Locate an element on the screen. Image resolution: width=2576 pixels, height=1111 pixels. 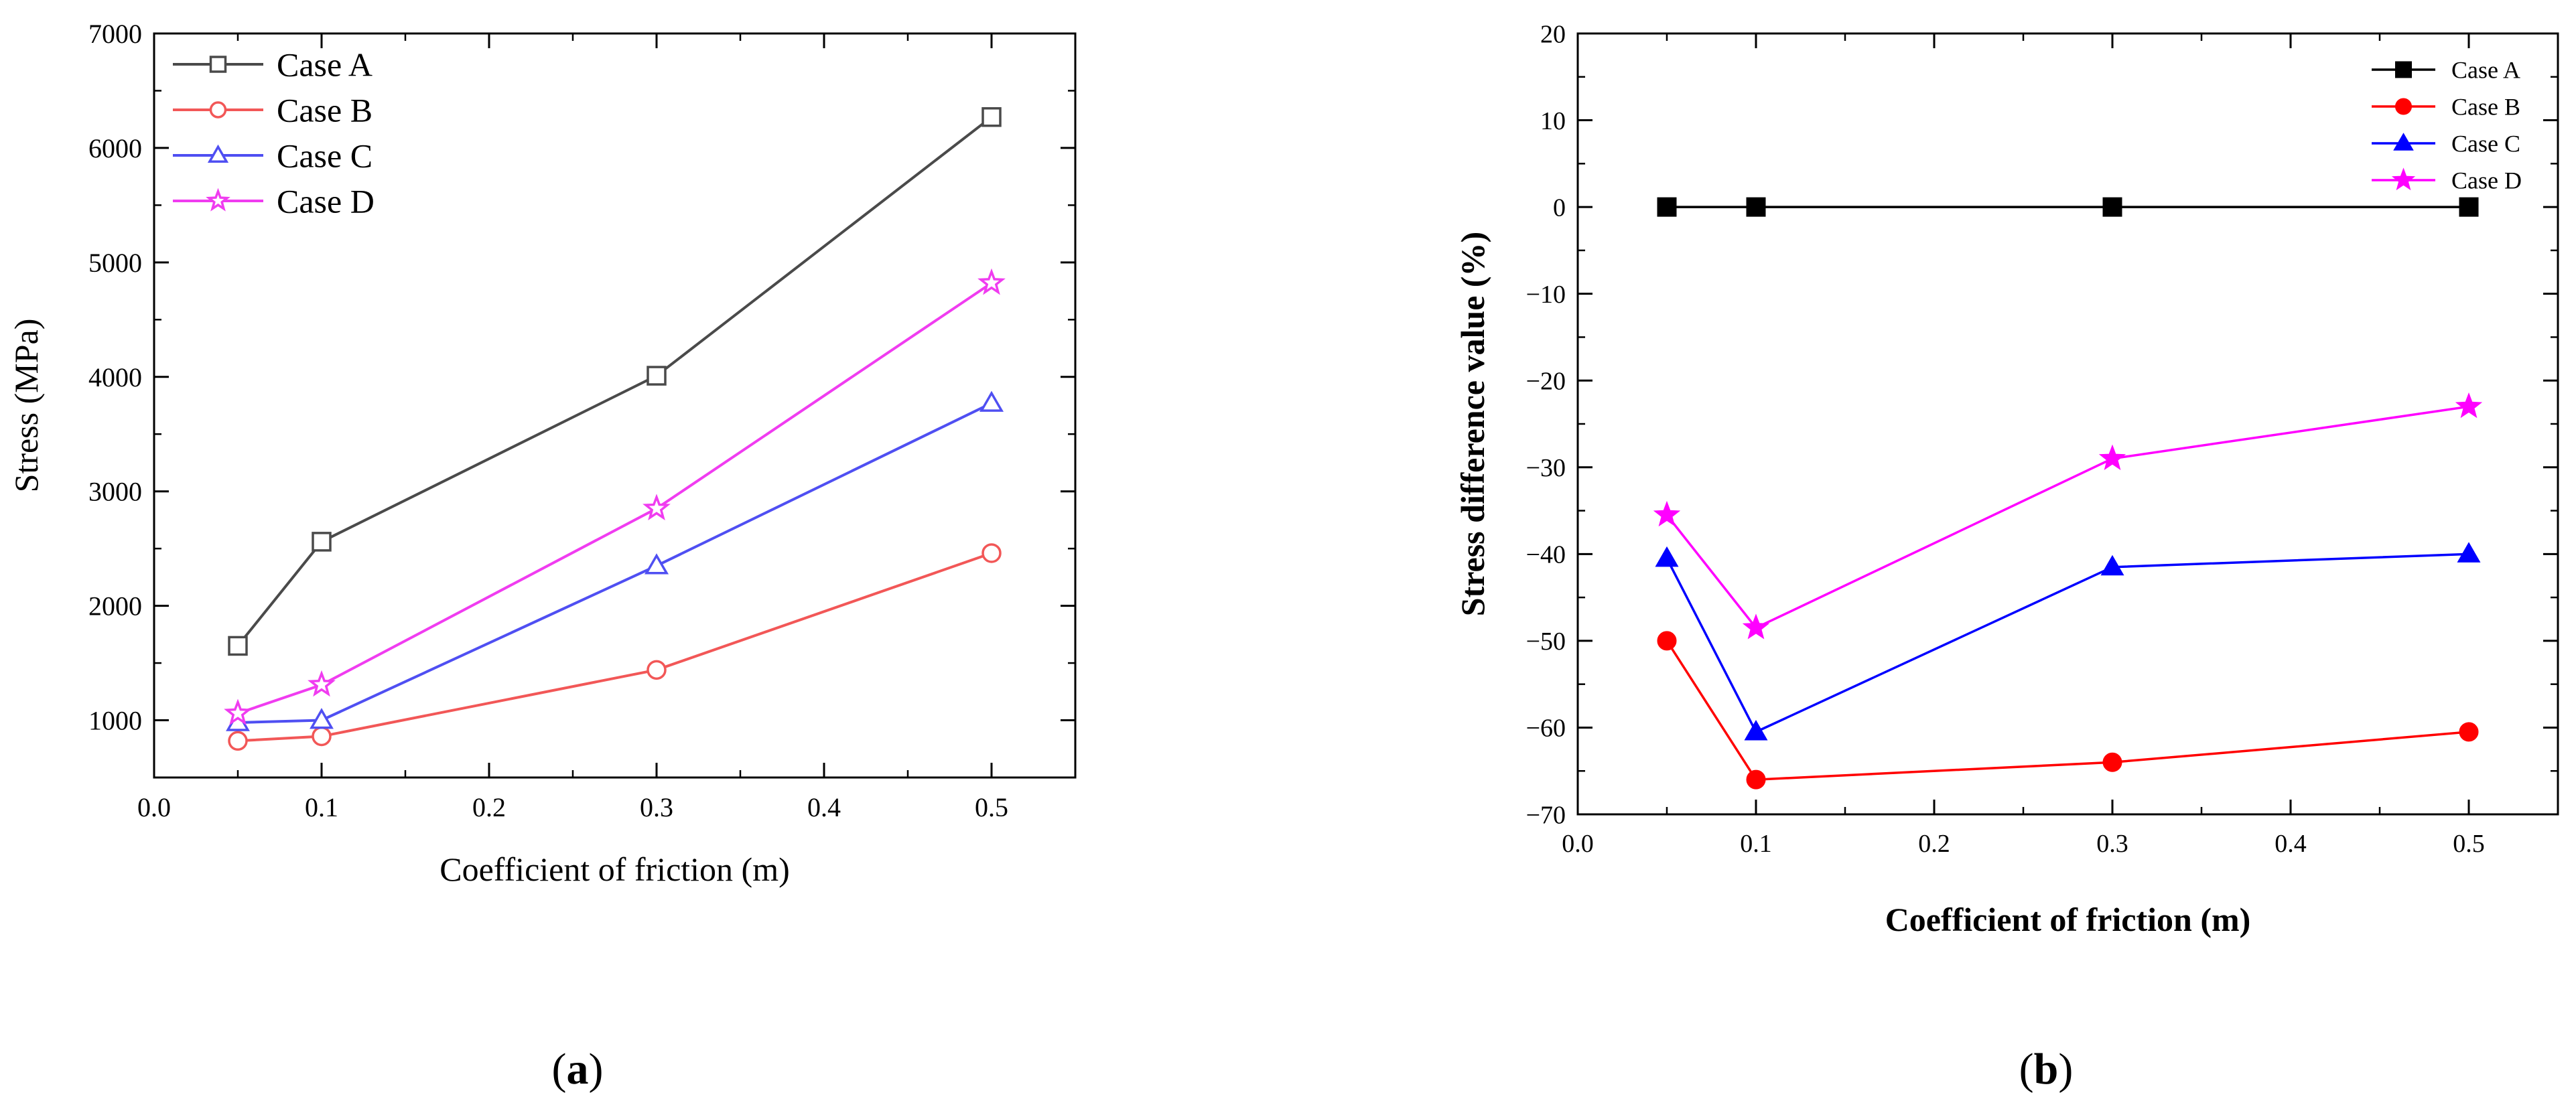
caption-b: (b) is located at coordinates (2047, 1069).